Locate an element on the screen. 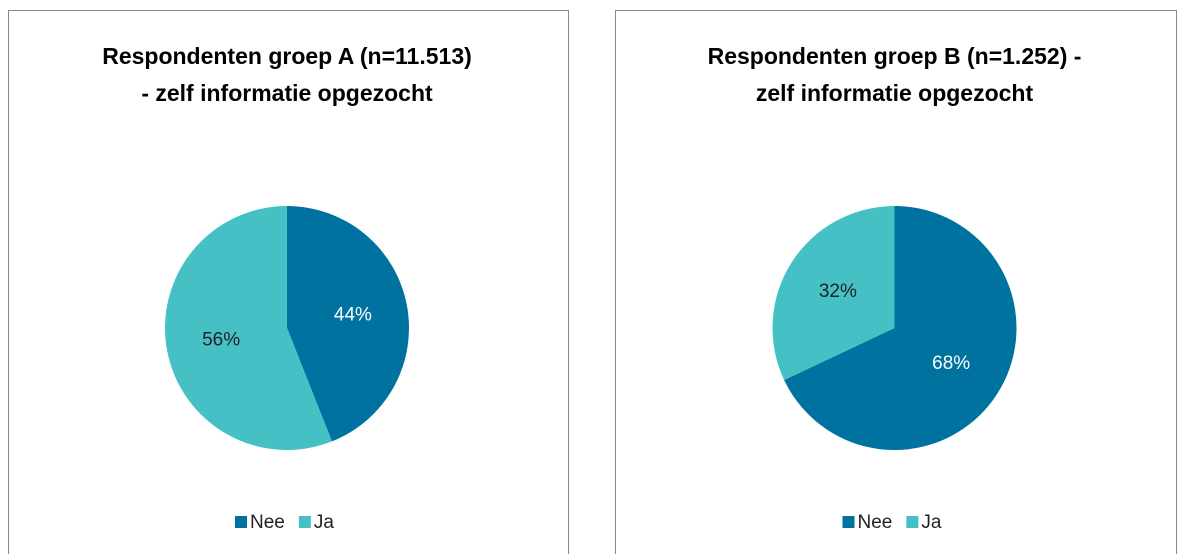 The width and height of the screenshot is (1184, 554). data-label: 68% is located at coordinates (951, 363).